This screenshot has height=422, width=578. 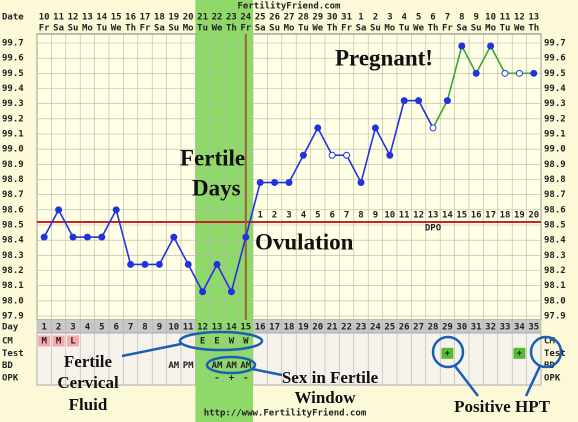 What do you see at coordinates (555, 354) in the screenshot?
I see `row-label: Test` at bounding box center [555, 354].